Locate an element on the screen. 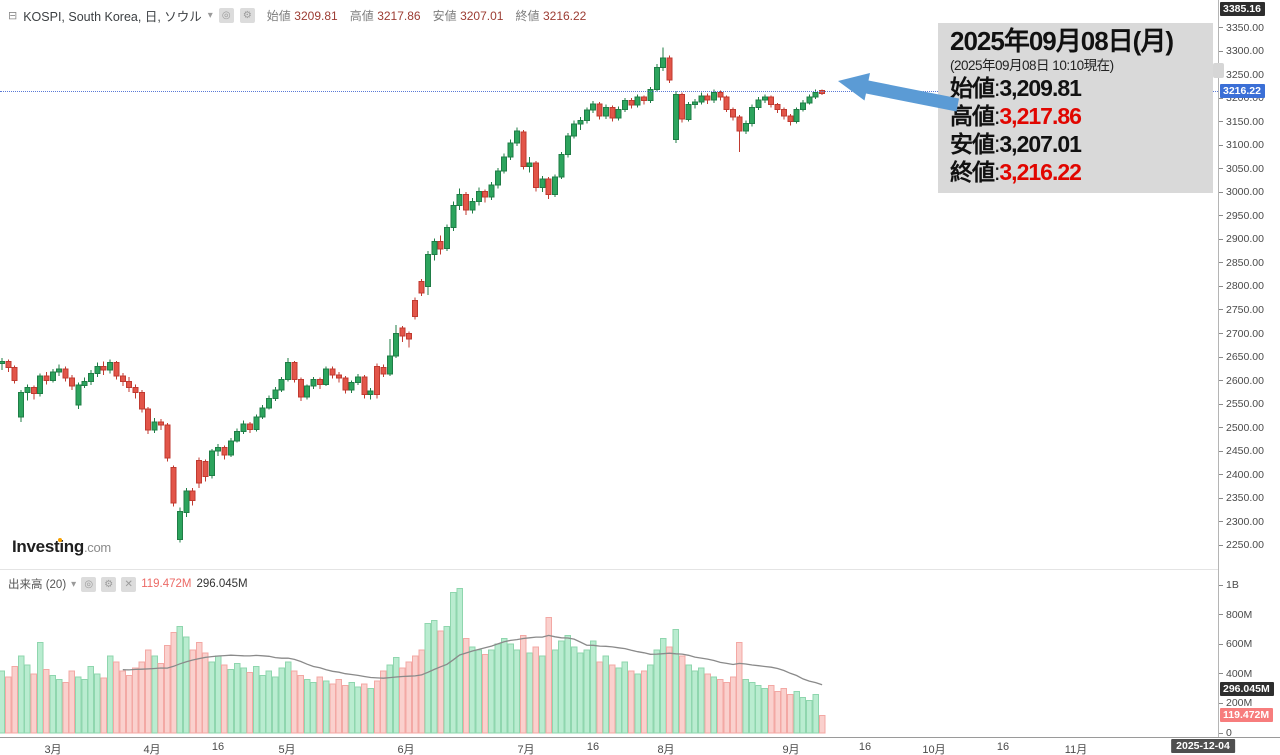  volume-tick-label: 800M is located at coordinates (1235, 615).